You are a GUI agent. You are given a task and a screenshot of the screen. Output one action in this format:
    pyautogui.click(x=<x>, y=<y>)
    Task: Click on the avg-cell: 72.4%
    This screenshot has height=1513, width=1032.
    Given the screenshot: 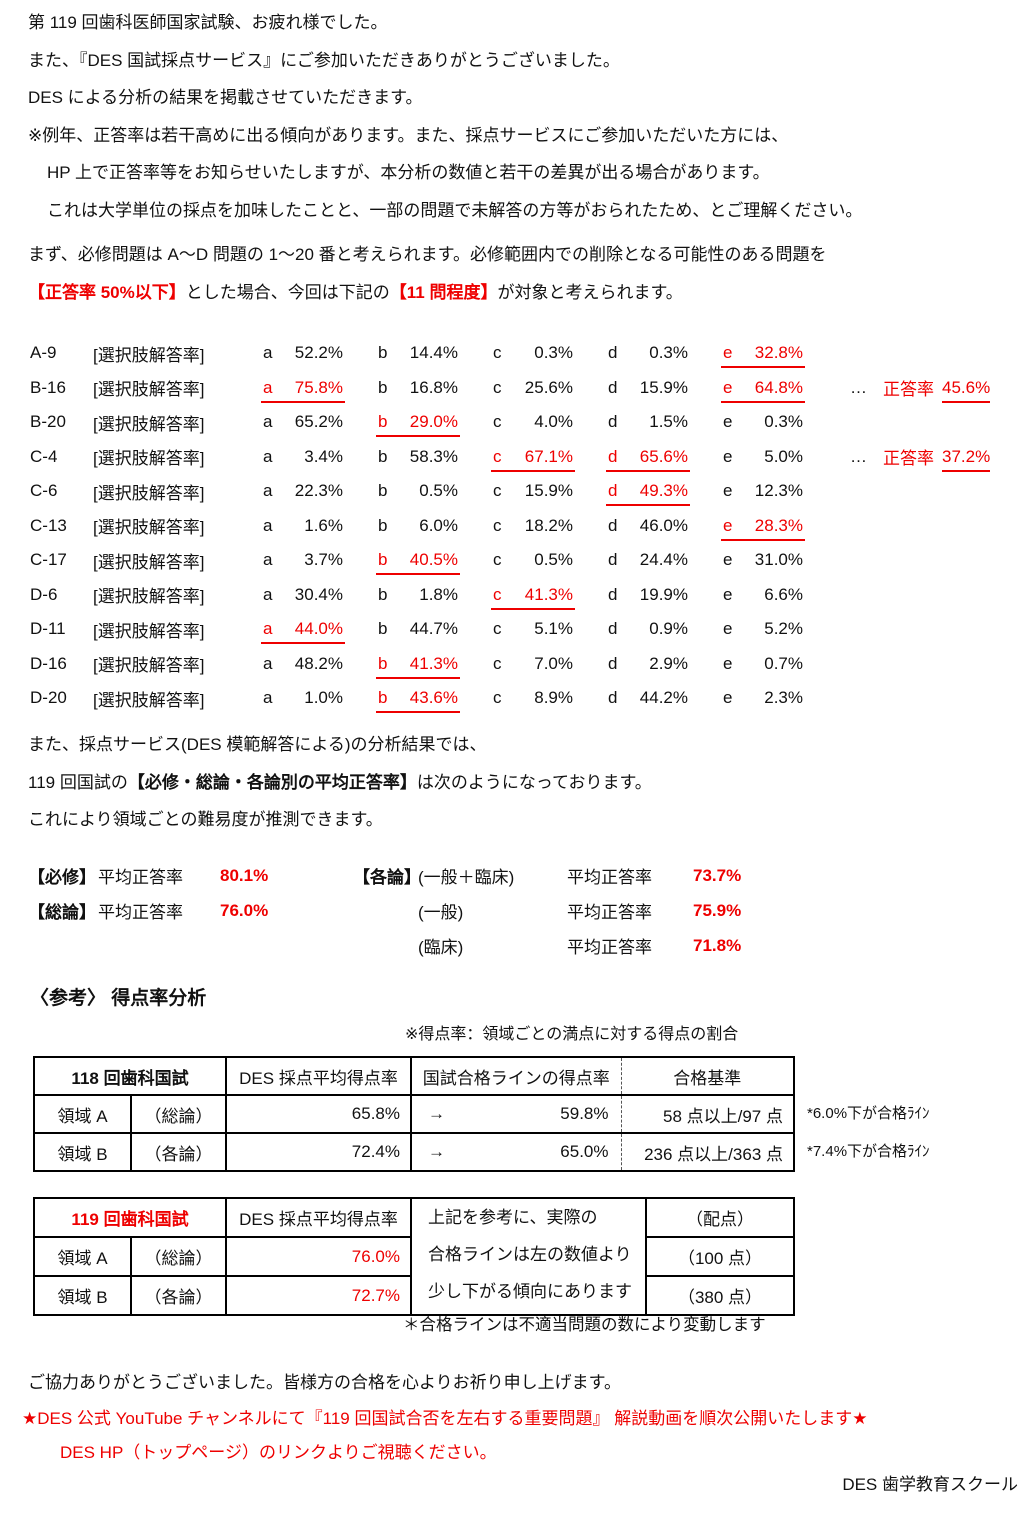 What is the action you would take?
    pyautogui.click(x=318, y=1152)
    